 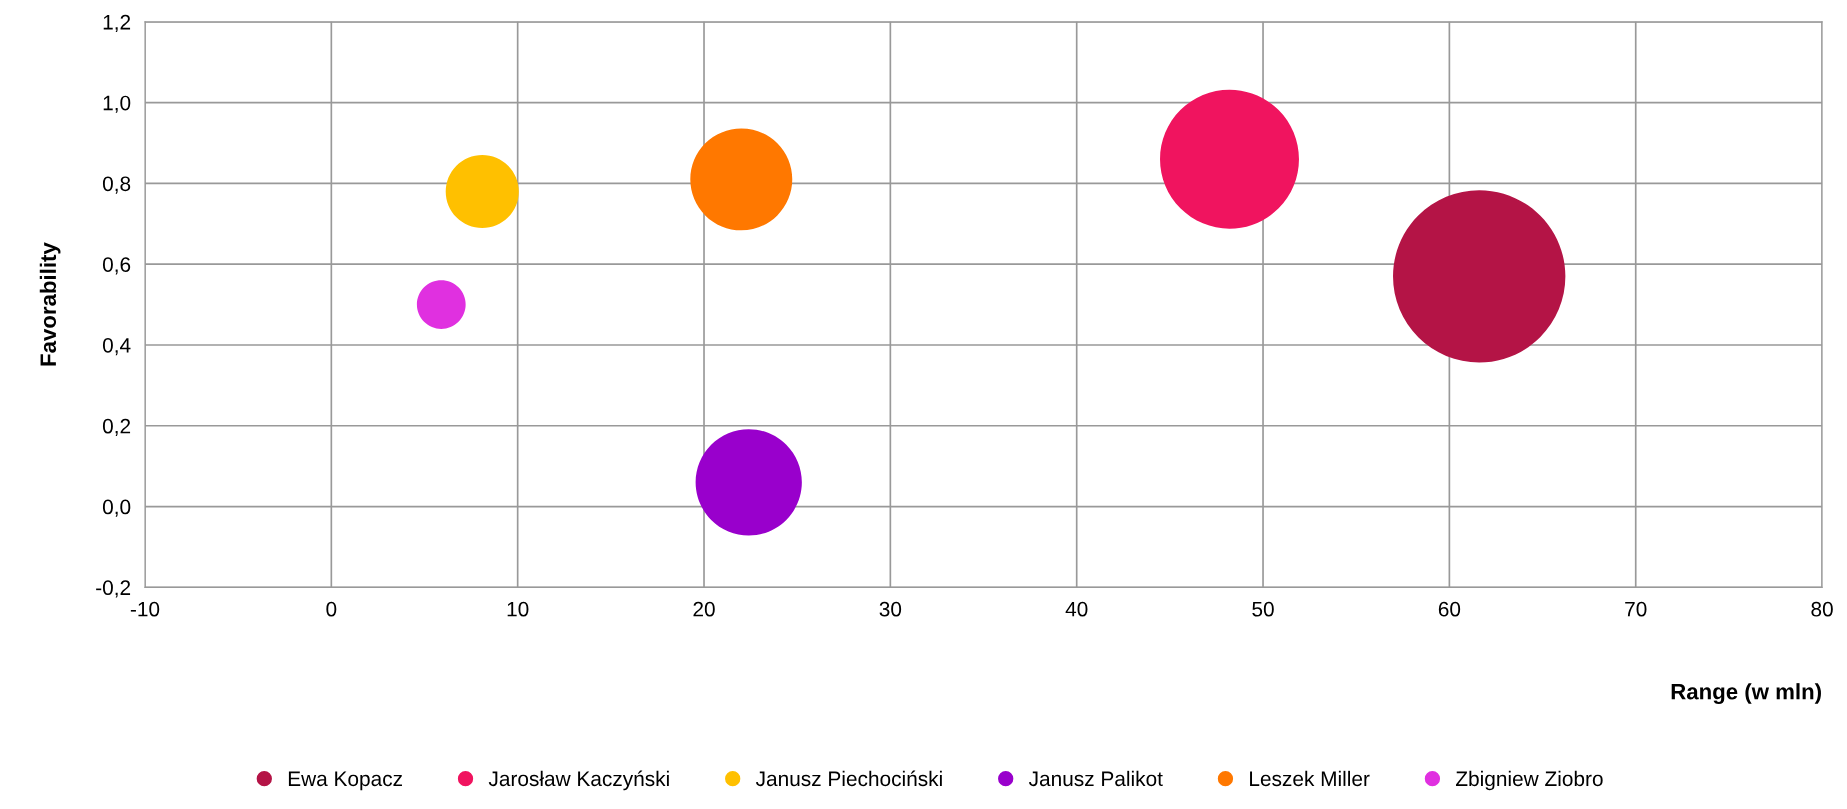 I want to click on x-axis-title: Range (w mln), so click(x=1746, y=693).